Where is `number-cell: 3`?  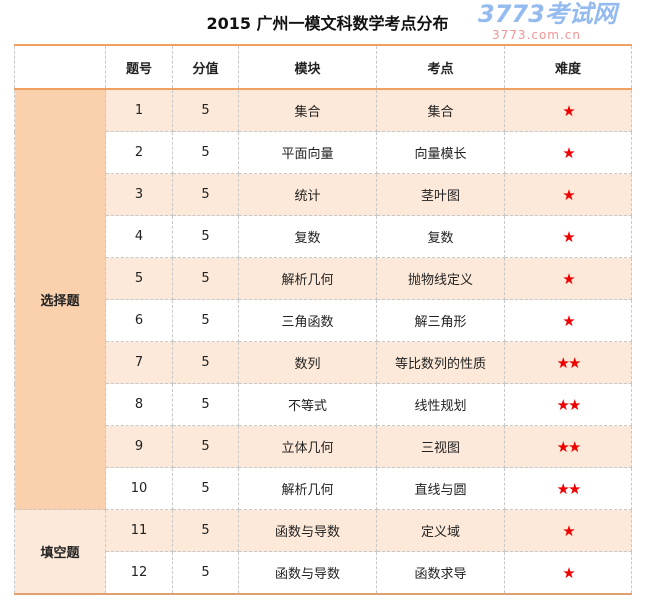 number-cell: 3 is located at coordinates (139, 194).